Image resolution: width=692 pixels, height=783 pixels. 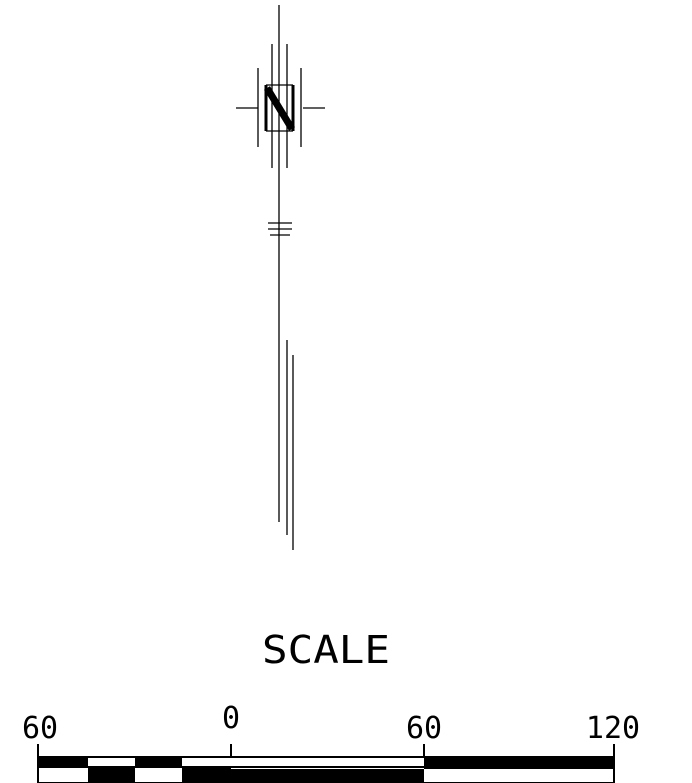 I want to click on north-arrow, so click(x=280, y=277).